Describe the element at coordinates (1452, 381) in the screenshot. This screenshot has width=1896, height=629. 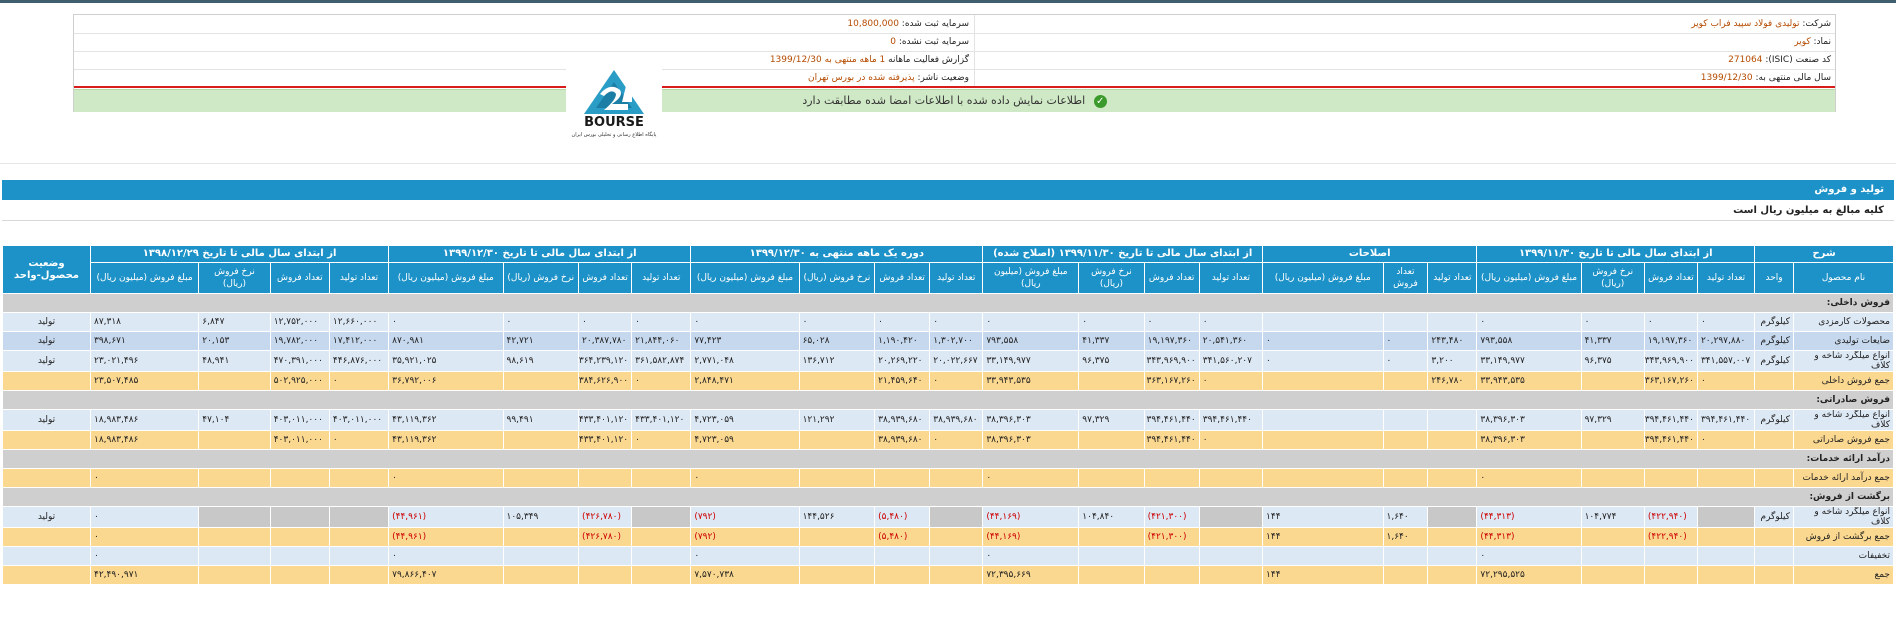
I see `value-cell: ۲۴۶,۷۸۰` at that location.